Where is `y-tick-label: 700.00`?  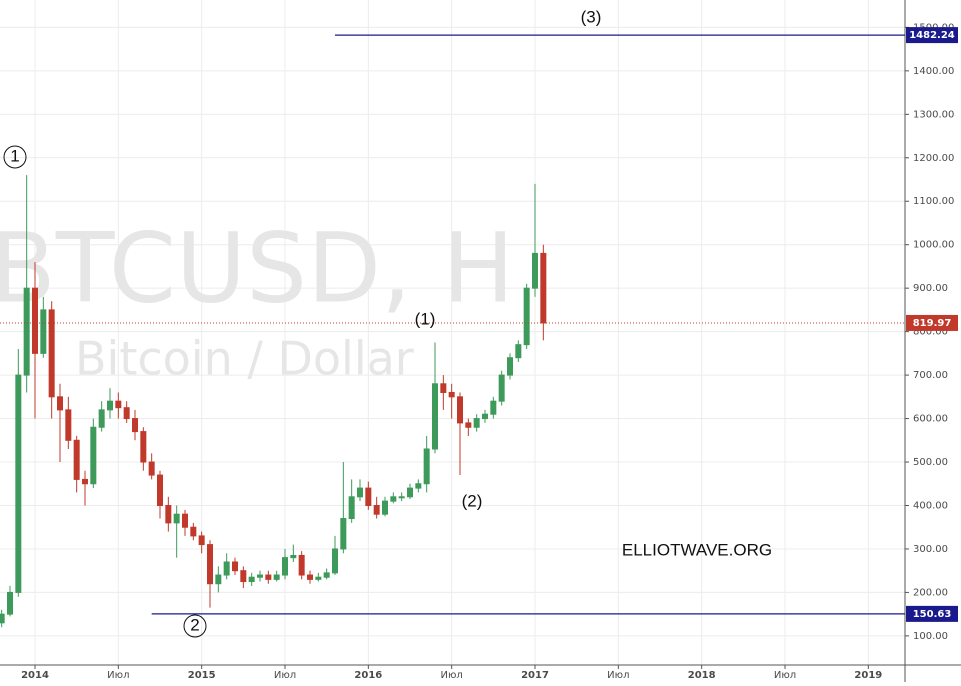
y-tick-label: 700.00 is located at coordinates (930, 375).